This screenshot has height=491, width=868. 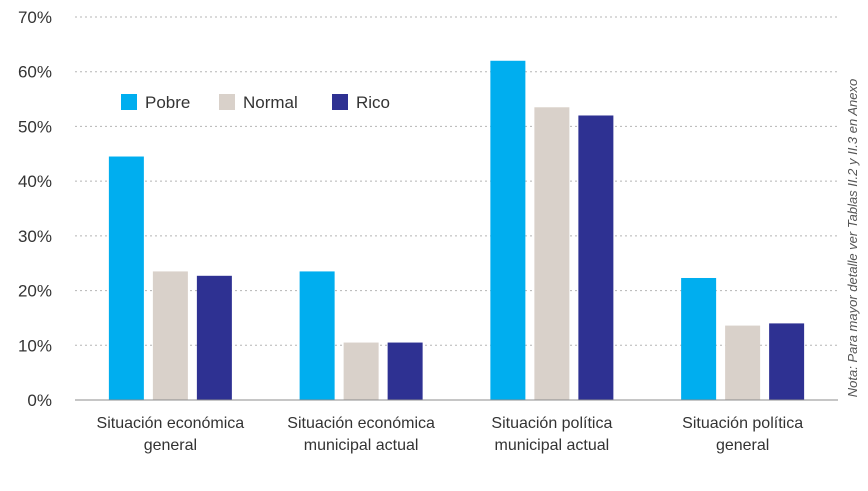 What do you see at coordinates (35, 345) in the screenshot?
I see `y-tick-label: 10%` at bounding box center [35, 345].